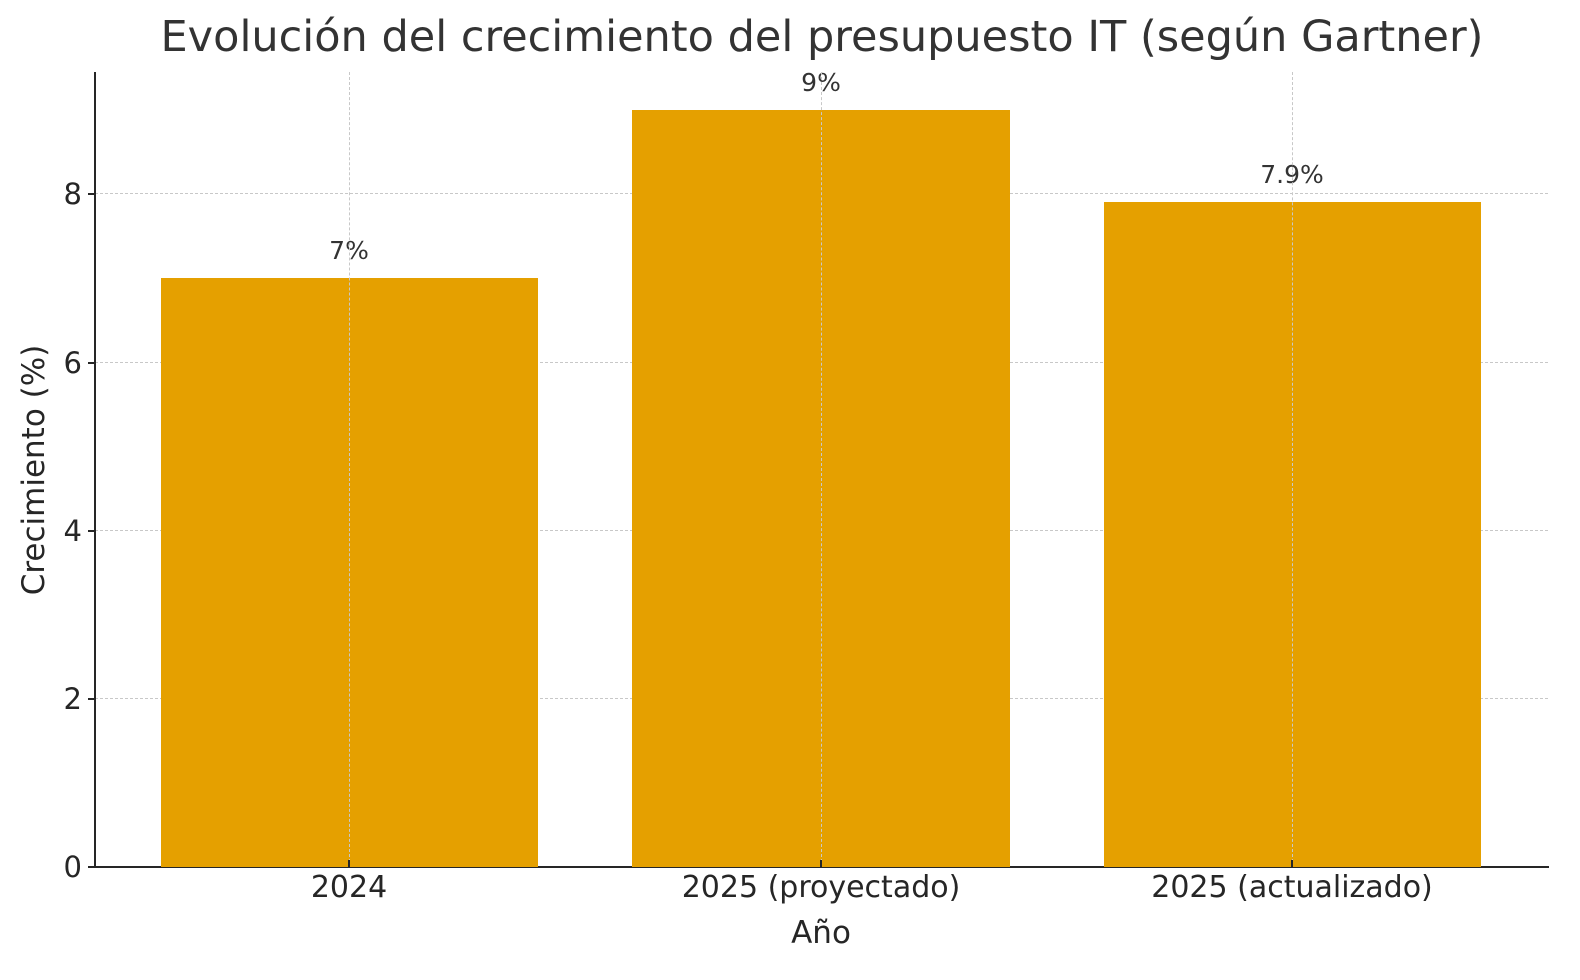 This screenshot has width=1580, height=980. I want to click on y-tick-label: 6, so click(72, 363).